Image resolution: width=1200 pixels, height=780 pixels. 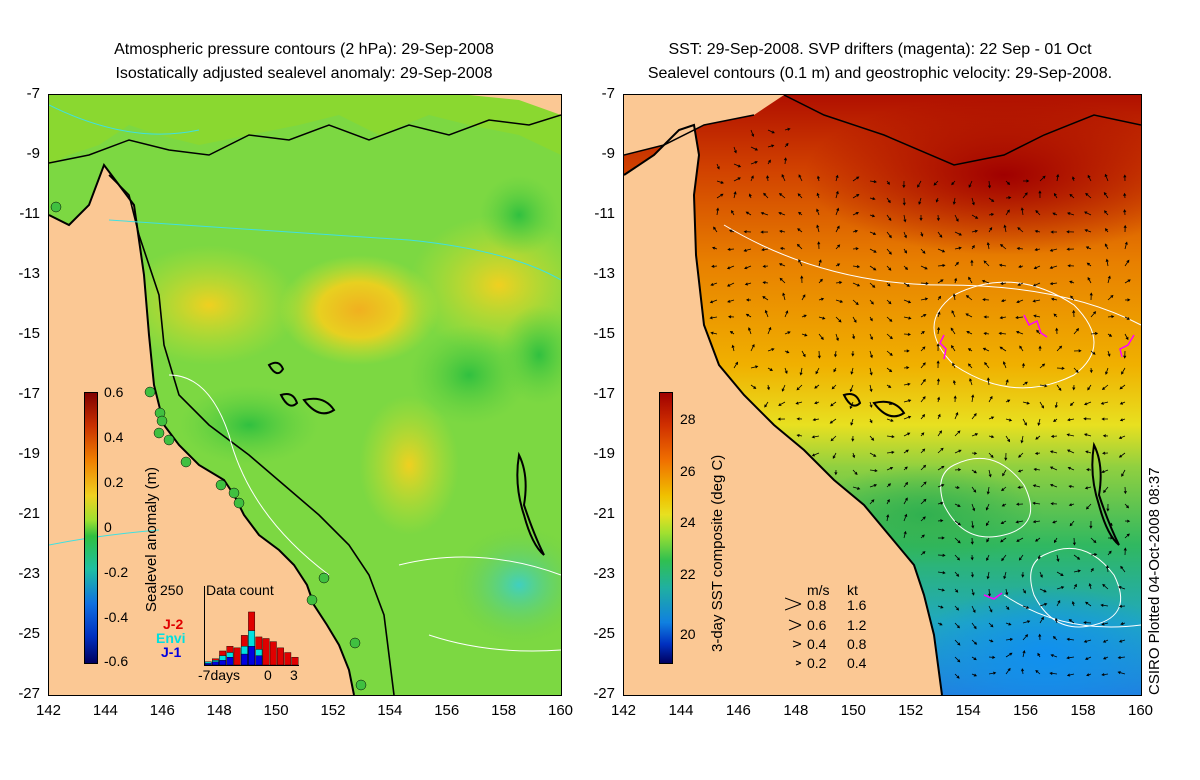 What do you see at coordinates (504, 710) in the screenshot?
I see `left-lon-tick: 158` at bounding box center [504, 710].